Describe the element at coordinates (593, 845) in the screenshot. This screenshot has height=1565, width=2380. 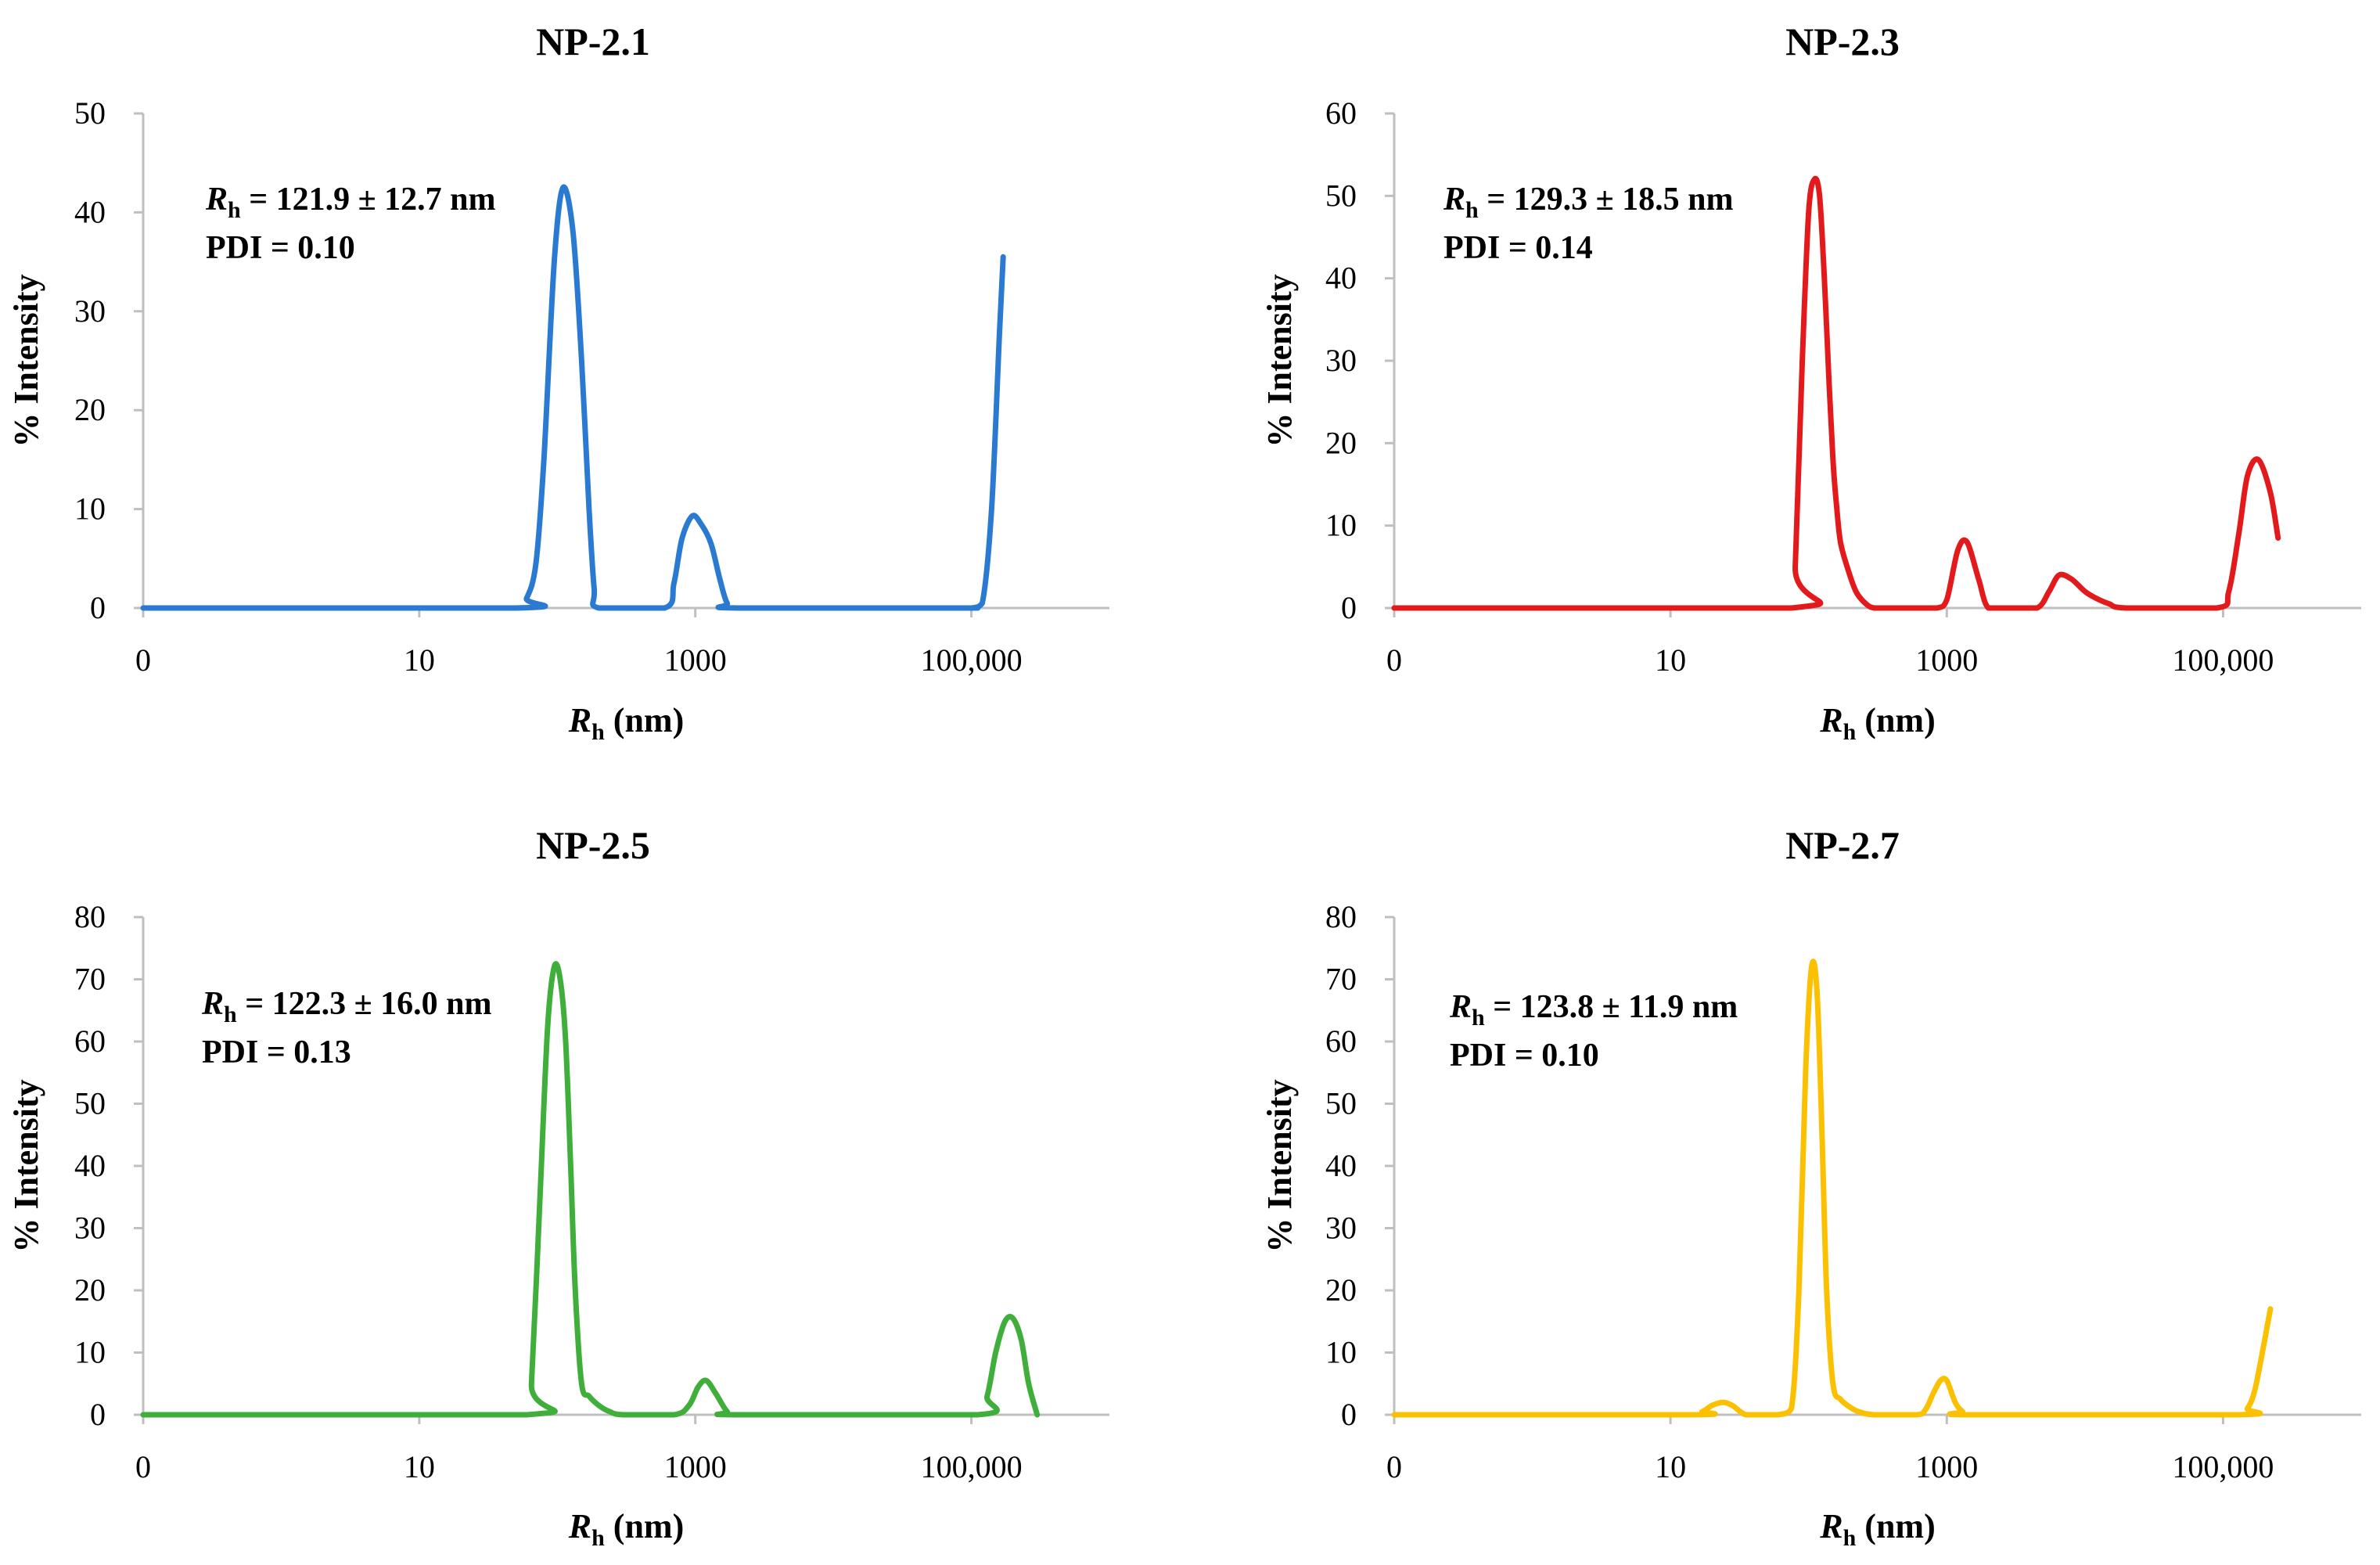
I see `chart-title: NP-2.5` at that location.